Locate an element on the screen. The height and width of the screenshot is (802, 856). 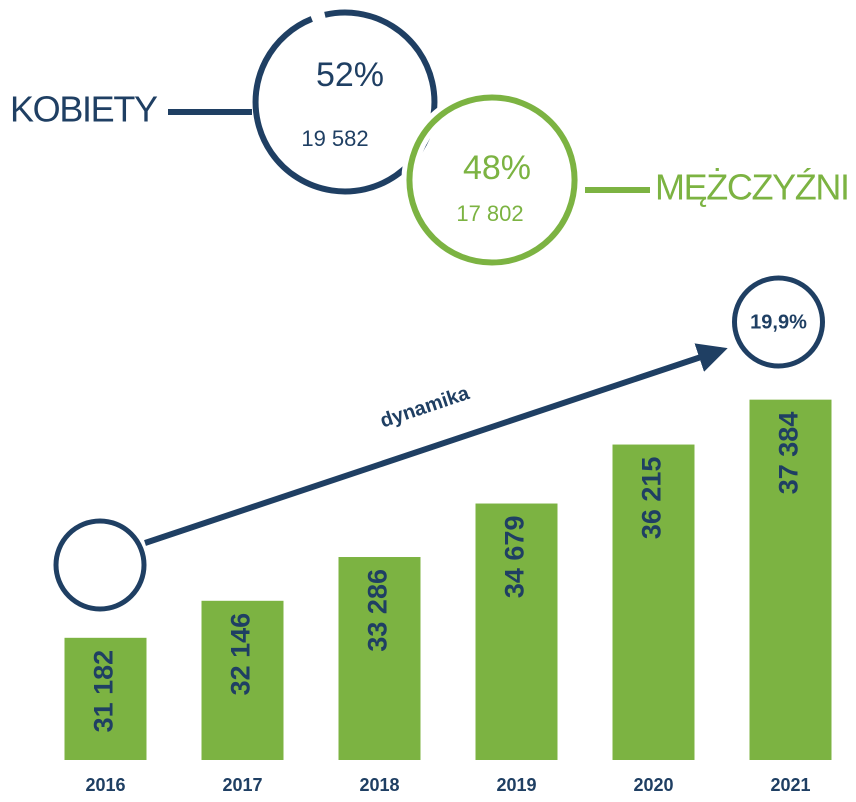
x-tick-label: 2019 is located at coordinates (516, 785).